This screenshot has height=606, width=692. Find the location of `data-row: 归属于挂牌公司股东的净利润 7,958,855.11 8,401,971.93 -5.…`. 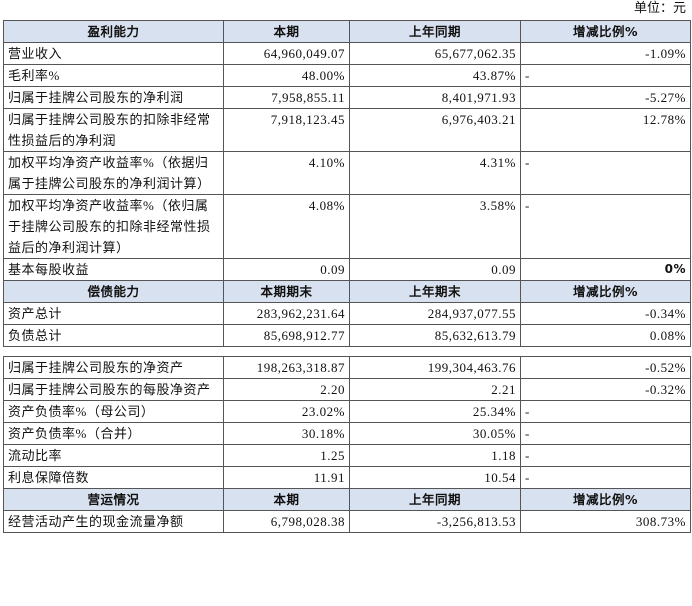

data-row: 归属于挂牌公司股东的净利润 7,958,855.11 8,401,971.93 -5.… is located at coordinates (347, 97).